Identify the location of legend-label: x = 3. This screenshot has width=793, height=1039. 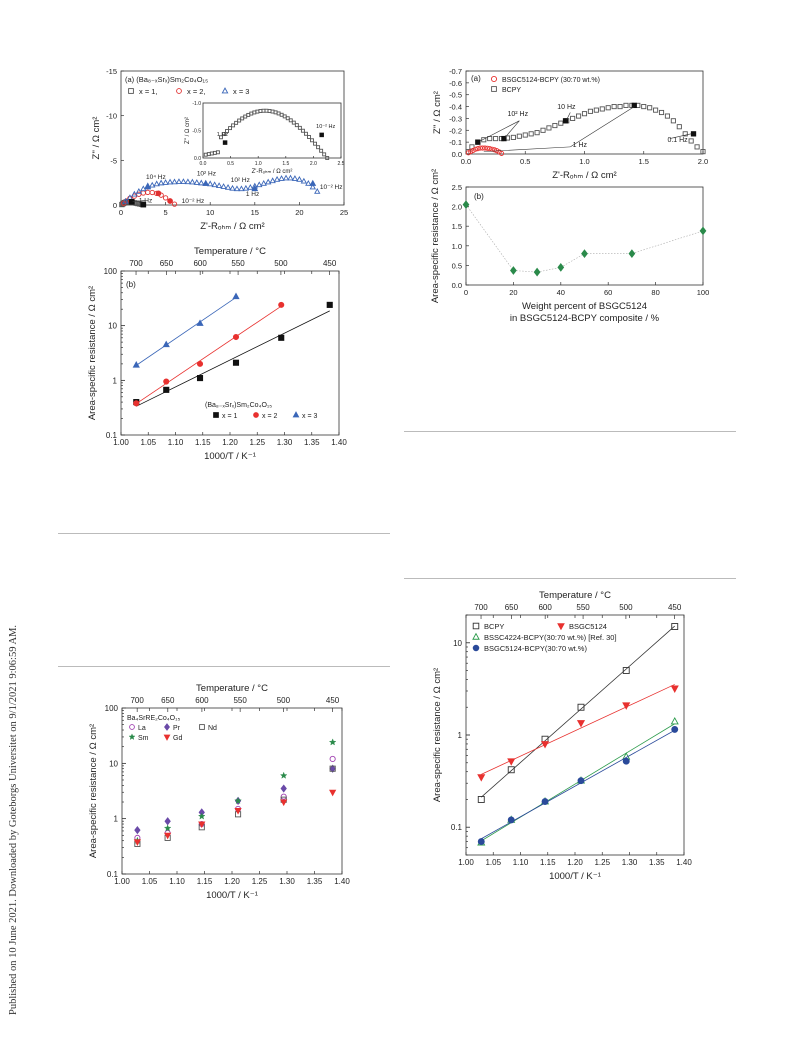
(309, 416).